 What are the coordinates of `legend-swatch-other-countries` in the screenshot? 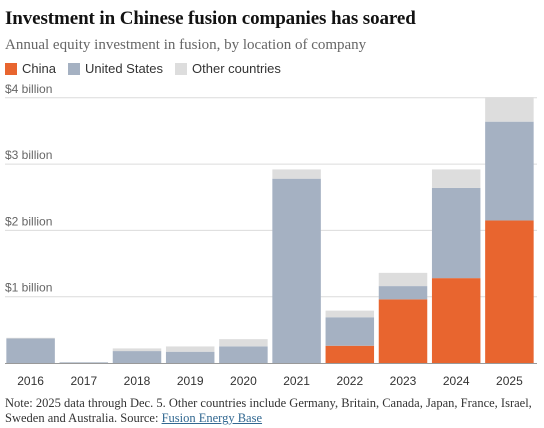 It's located at (181, 68).